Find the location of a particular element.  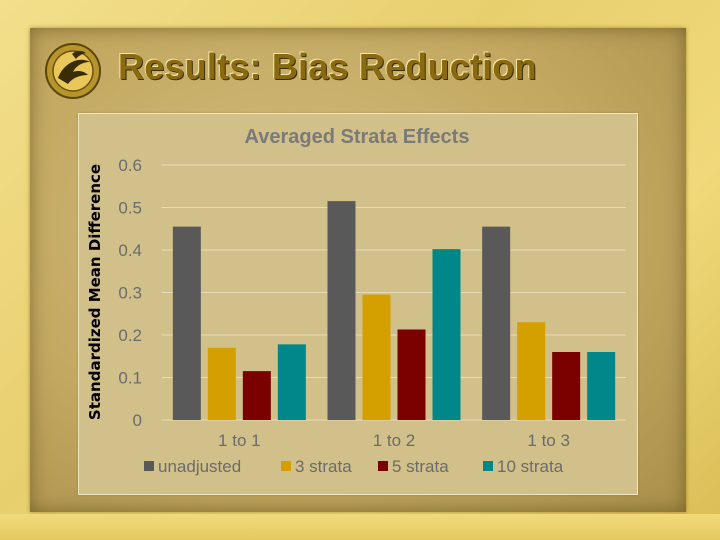

y-tick-label: 0 is located at coordinates (137, 420).